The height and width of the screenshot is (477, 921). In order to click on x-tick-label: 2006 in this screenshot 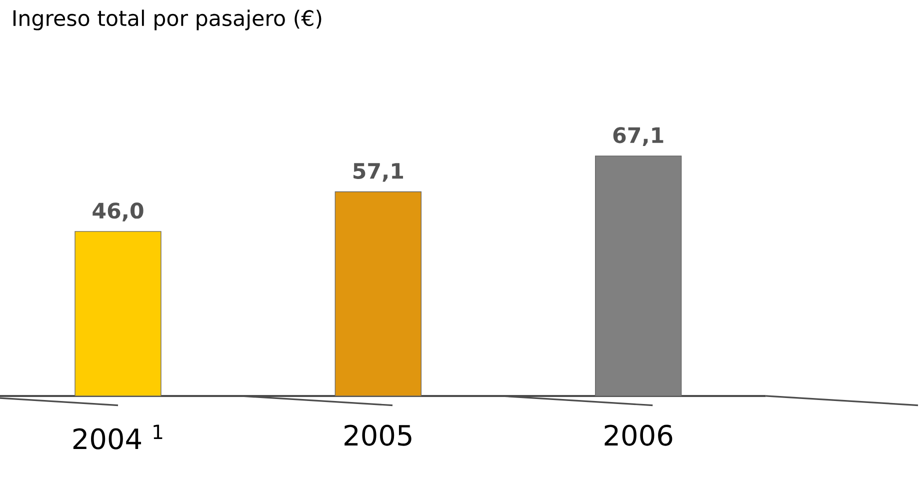, I will do `click(638, 435)`.